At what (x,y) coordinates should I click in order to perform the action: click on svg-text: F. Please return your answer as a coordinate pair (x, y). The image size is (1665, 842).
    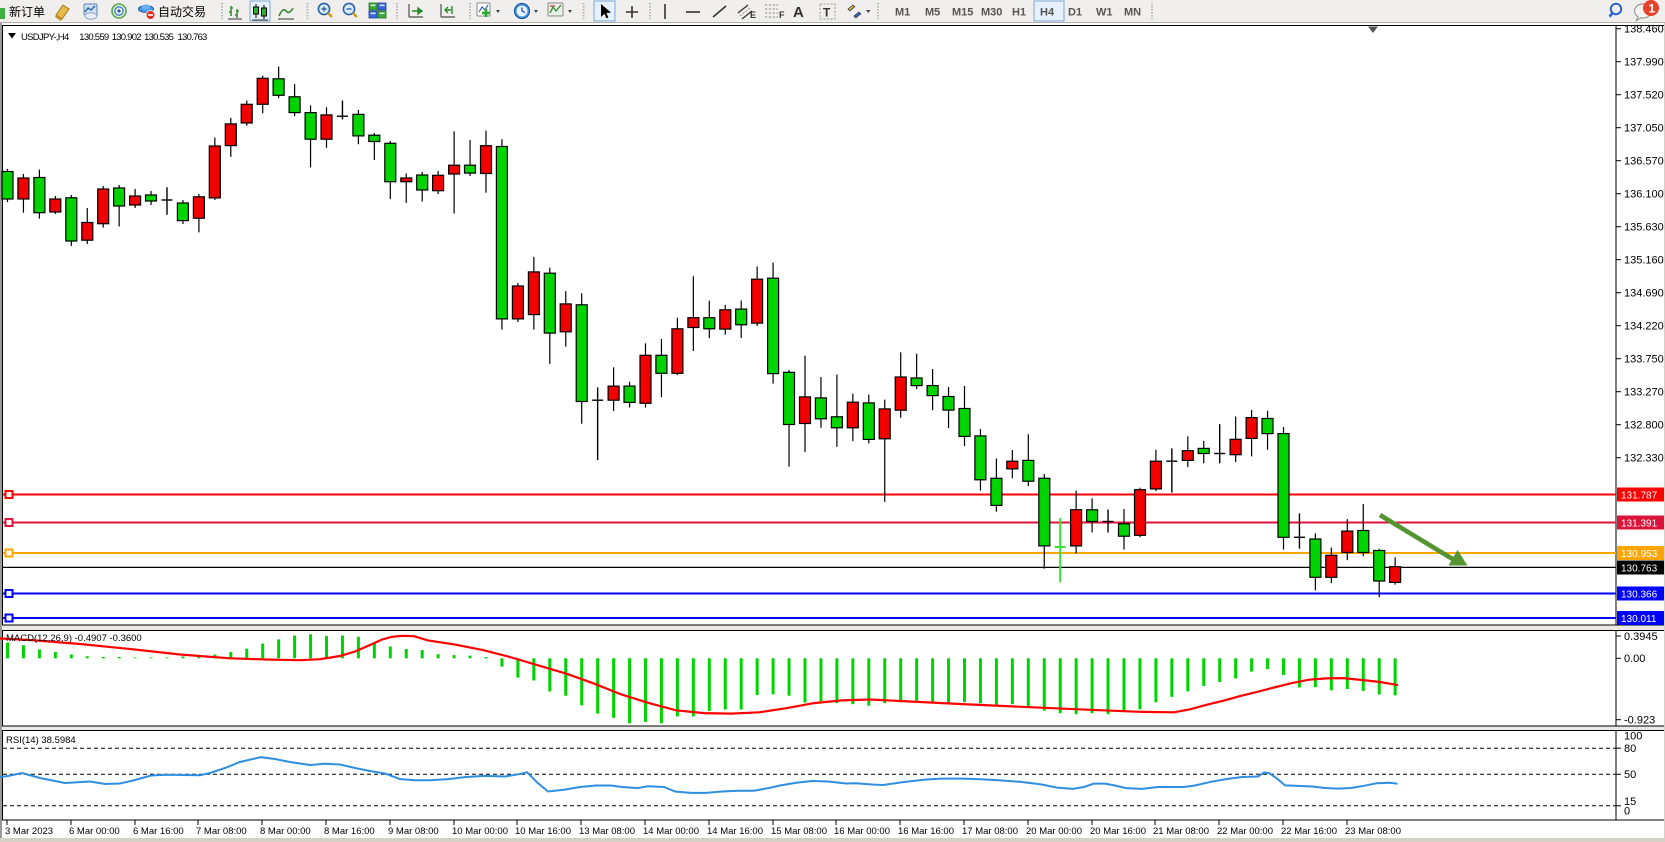
    Looking at the image, I should click on (782, 15).